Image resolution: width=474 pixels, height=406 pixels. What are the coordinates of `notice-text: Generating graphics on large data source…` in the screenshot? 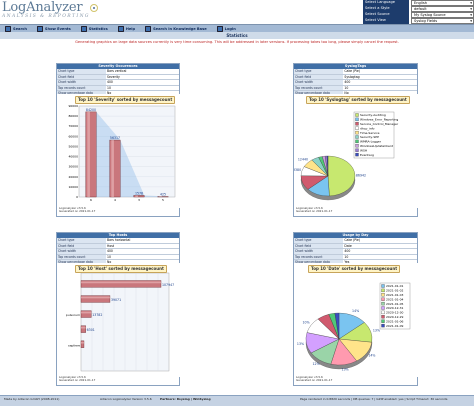 It's located at (237, 42).